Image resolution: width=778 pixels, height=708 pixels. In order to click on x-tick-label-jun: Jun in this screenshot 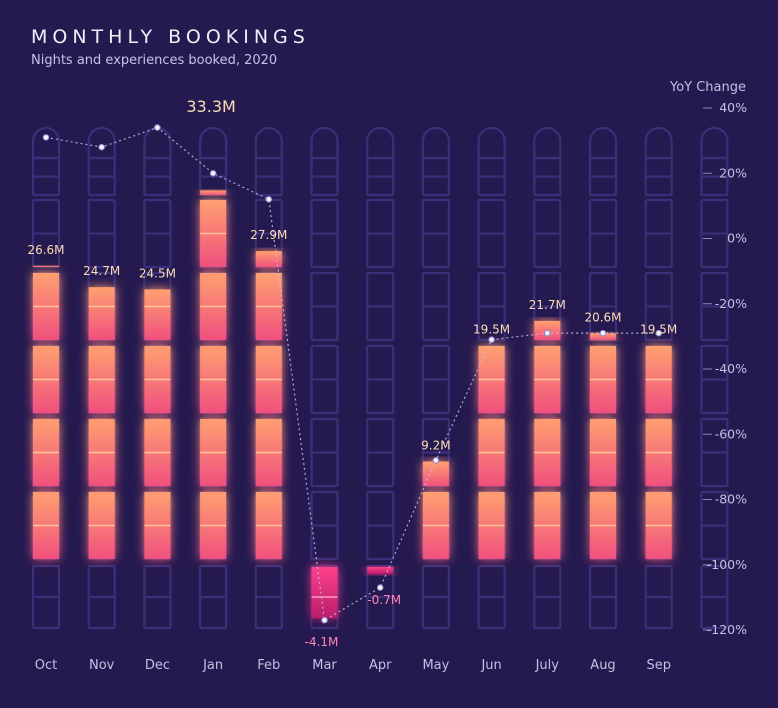, I will do `click(490, 665)`.